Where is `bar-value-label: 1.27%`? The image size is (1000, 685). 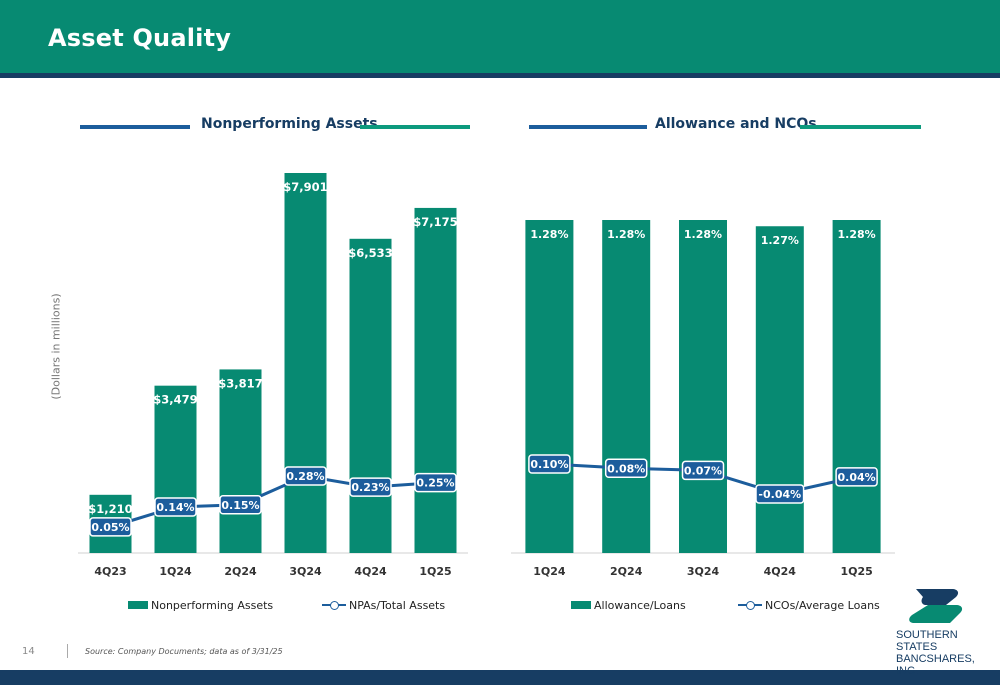
bar-value-label: 1.27% is located at coordinates (780, 240).